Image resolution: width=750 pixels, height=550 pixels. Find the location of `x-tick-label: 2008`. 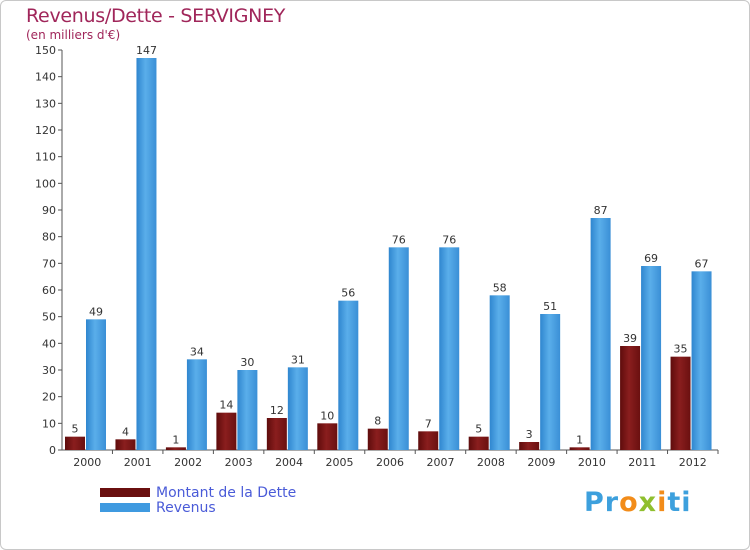

x-tick-label: 2008 is located at coordinates (491, 462).